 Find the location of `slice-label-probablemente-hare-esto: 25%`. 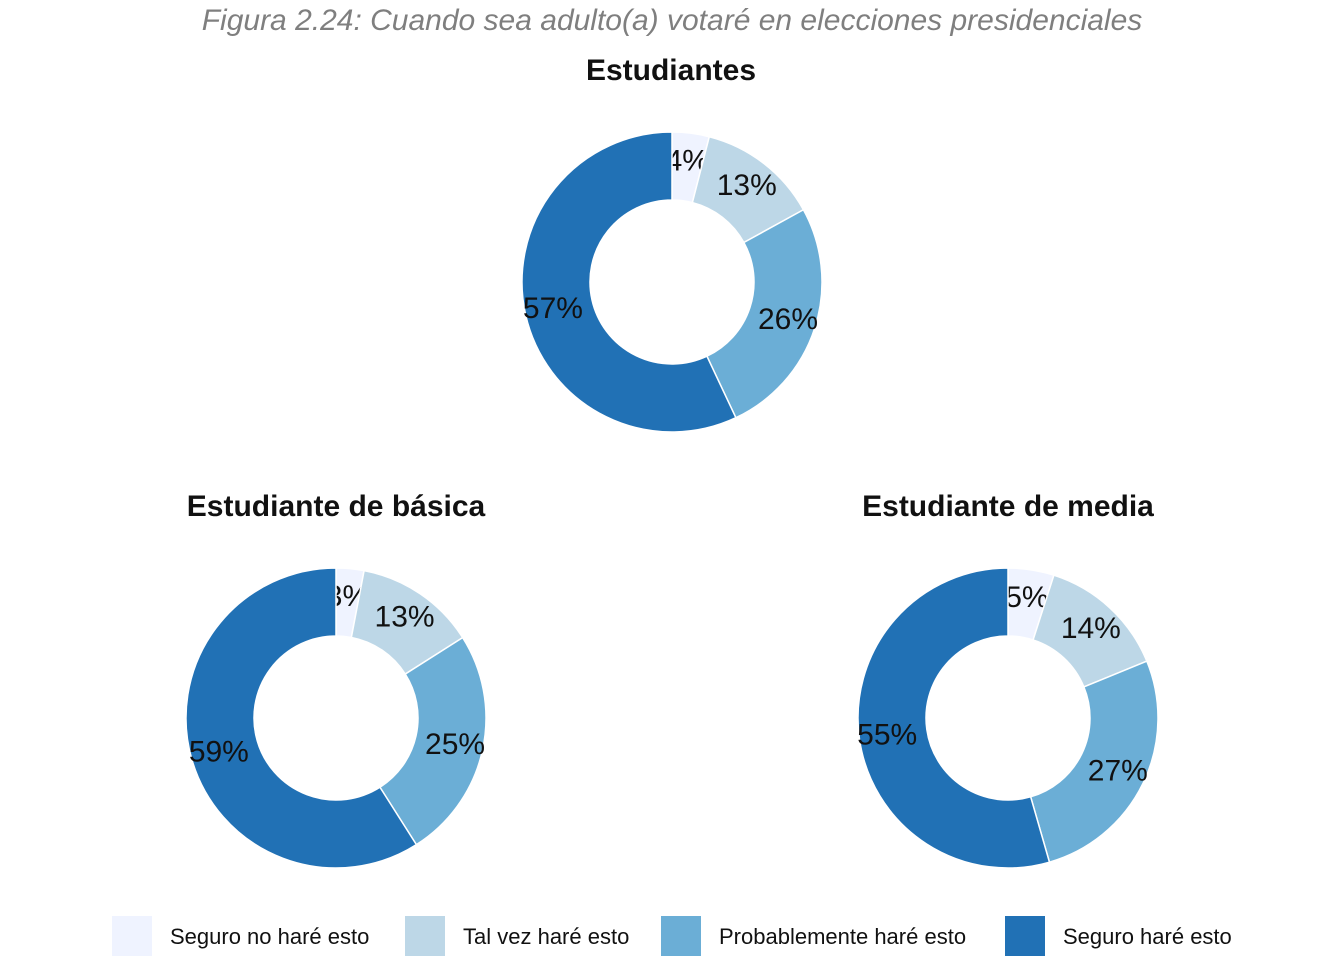

slice-label-probablemente-hare-esto: 25% is located at coordinates (455, 744).